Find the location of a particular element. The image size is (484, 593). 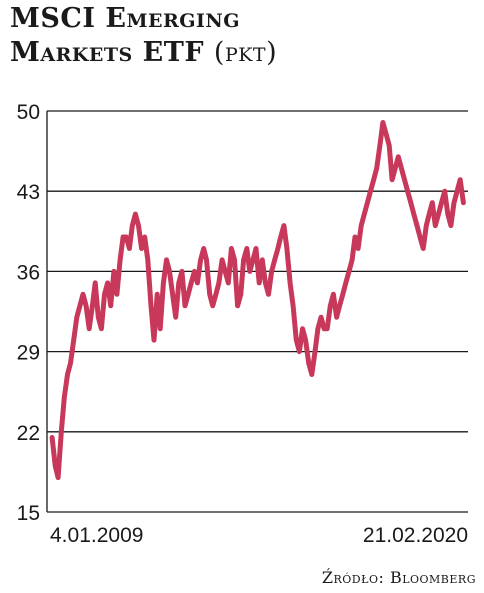

source-note: Źródło: Bloomberg is located at coordinates (398, 577).